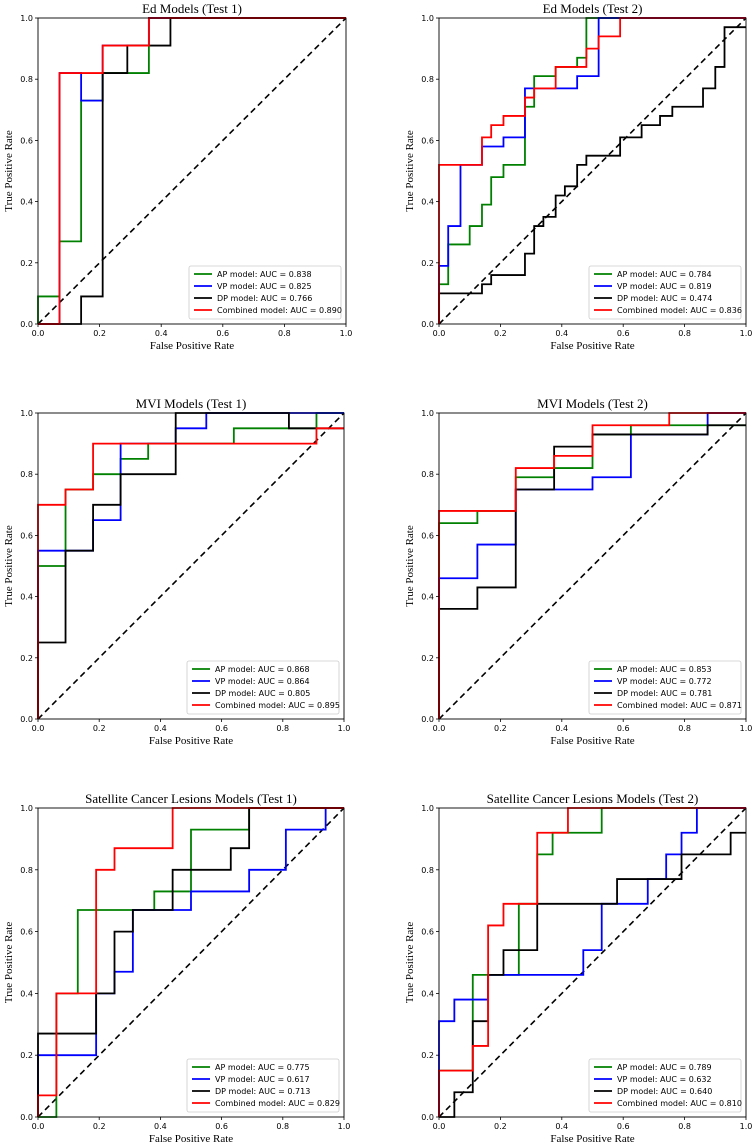  I want to click on chart-title: Satellite Cancer Lesions Models (Test 1), so click(191, 798).